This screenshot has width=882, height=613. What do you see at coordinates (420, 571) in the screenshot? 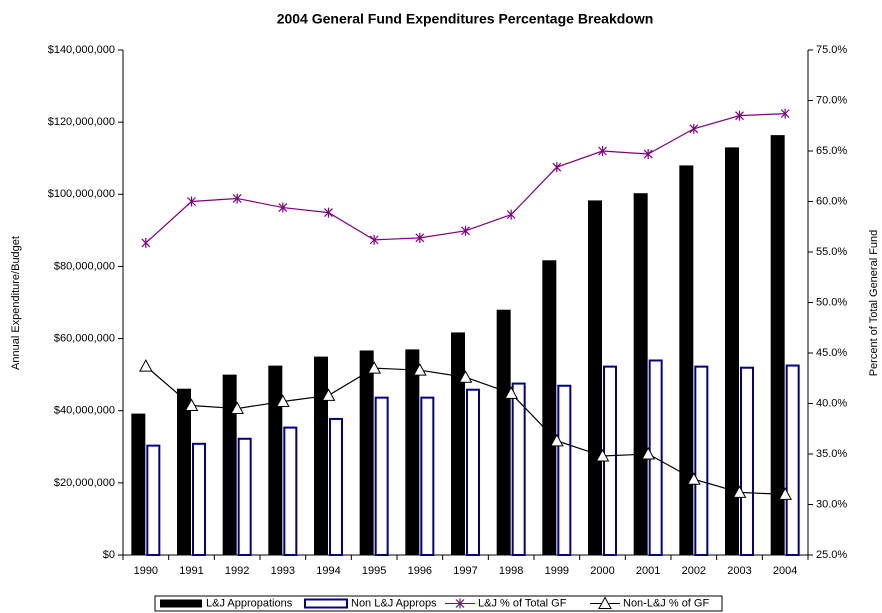
I see `x-tick-label: 1996` at bounding box center [420, 571].